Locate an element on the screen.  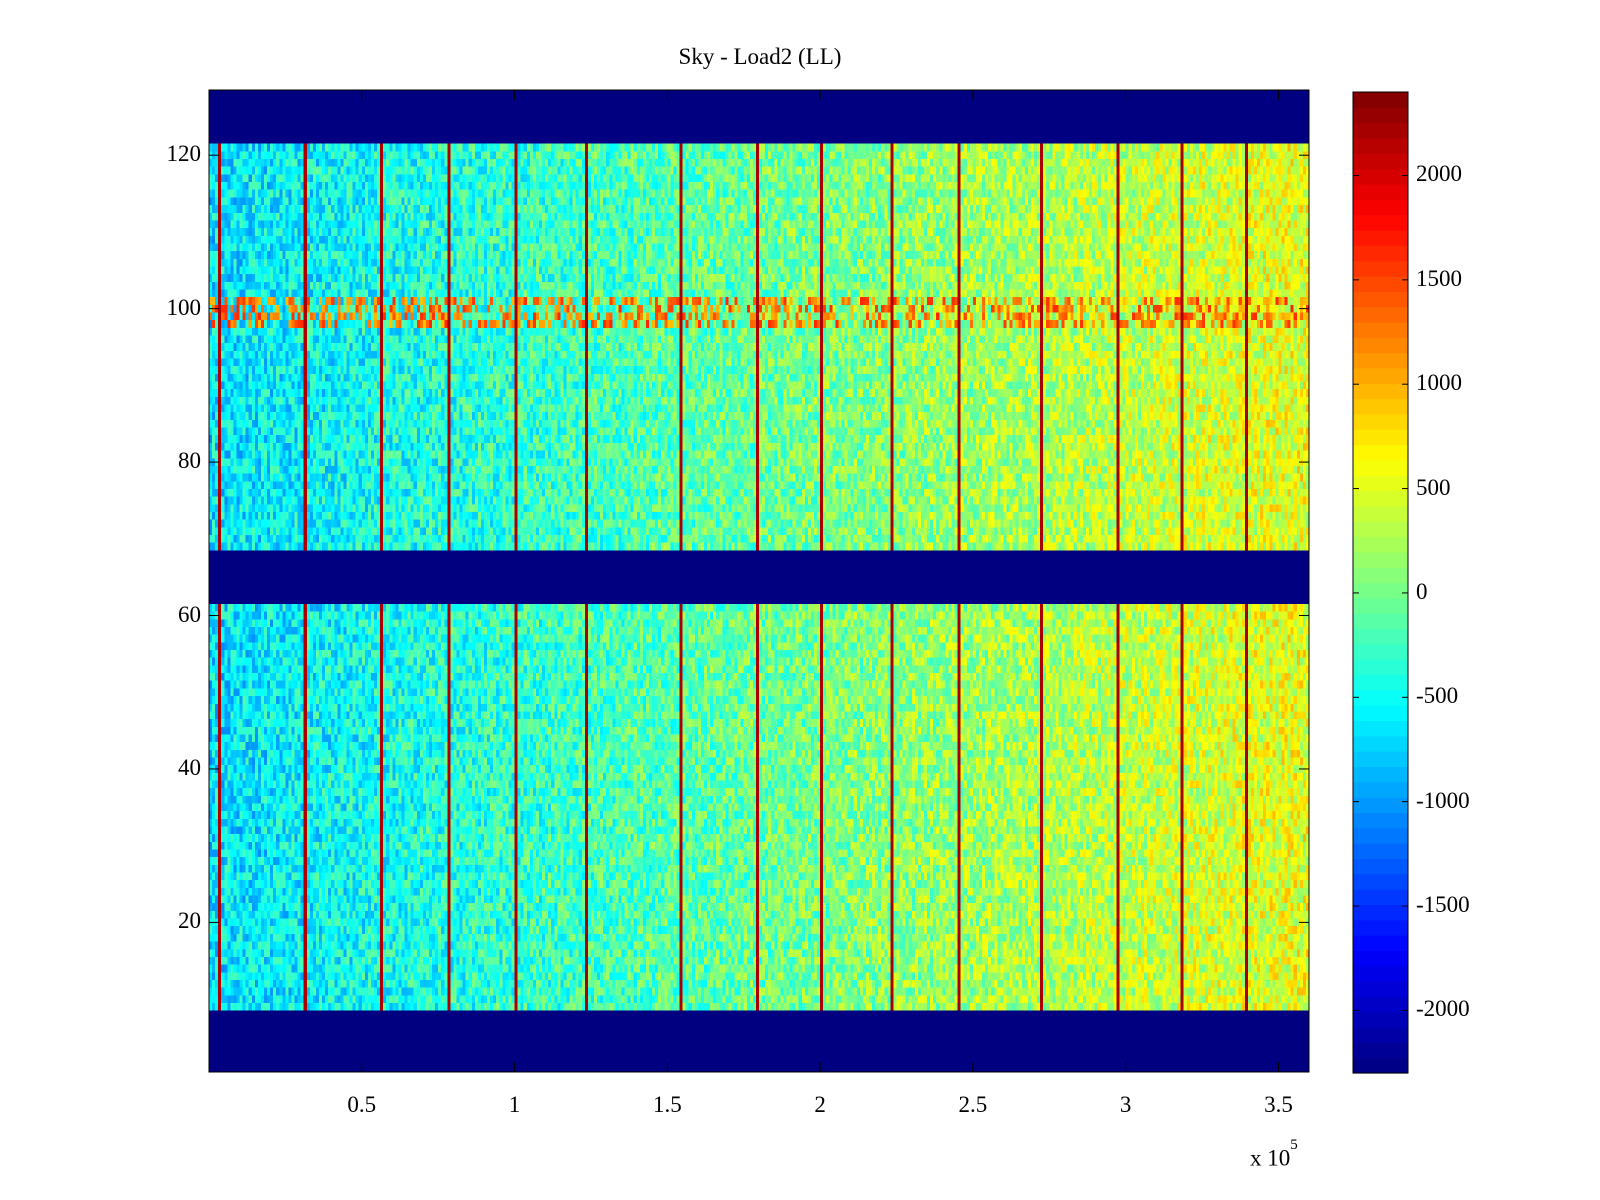
x-axis-multiplier: x 105 is located at coordinates (1274, 1154).